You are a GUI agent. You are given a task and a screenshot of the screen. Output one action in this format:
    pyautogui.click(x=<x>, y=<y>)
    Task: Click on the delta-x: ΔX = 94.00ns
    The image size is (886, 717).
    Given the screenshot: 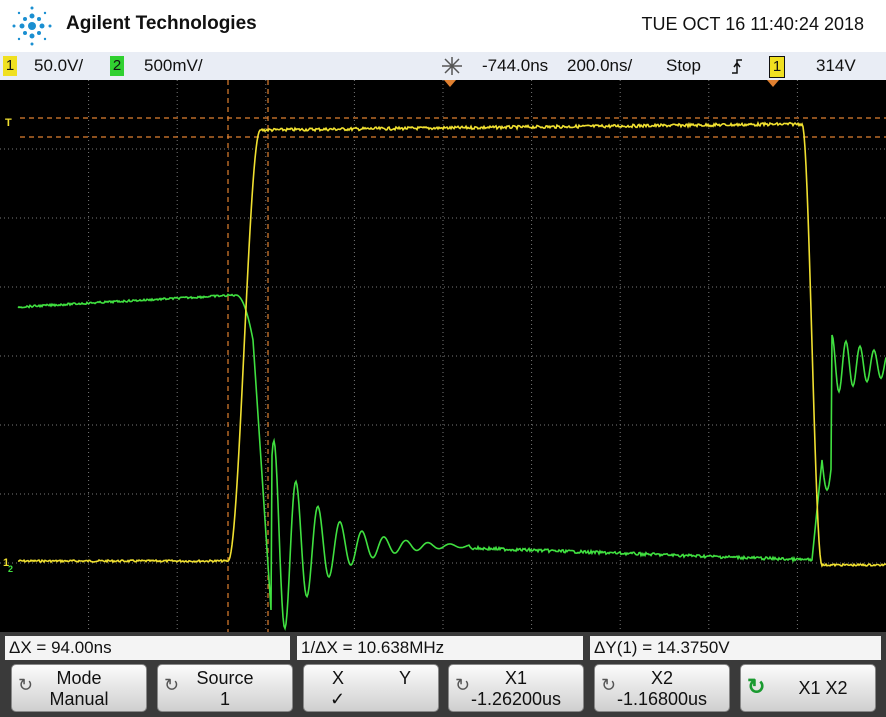 What is the action you would take?
    pyautogui.click(x=147, y=648)
    